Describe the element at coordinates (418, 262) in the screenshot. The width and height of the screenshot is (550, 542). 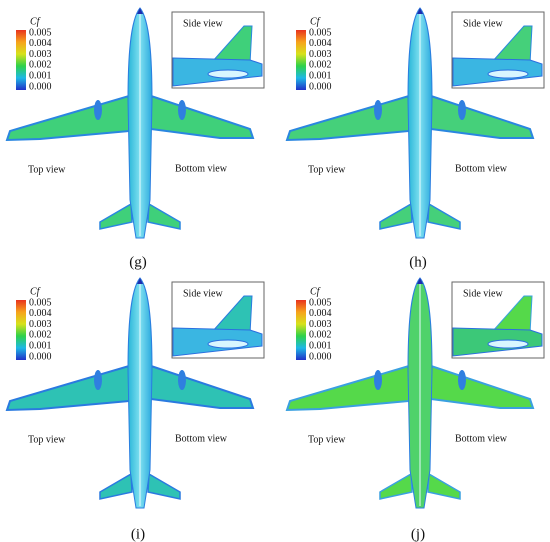
I see `panel-label: (h)` at that location.